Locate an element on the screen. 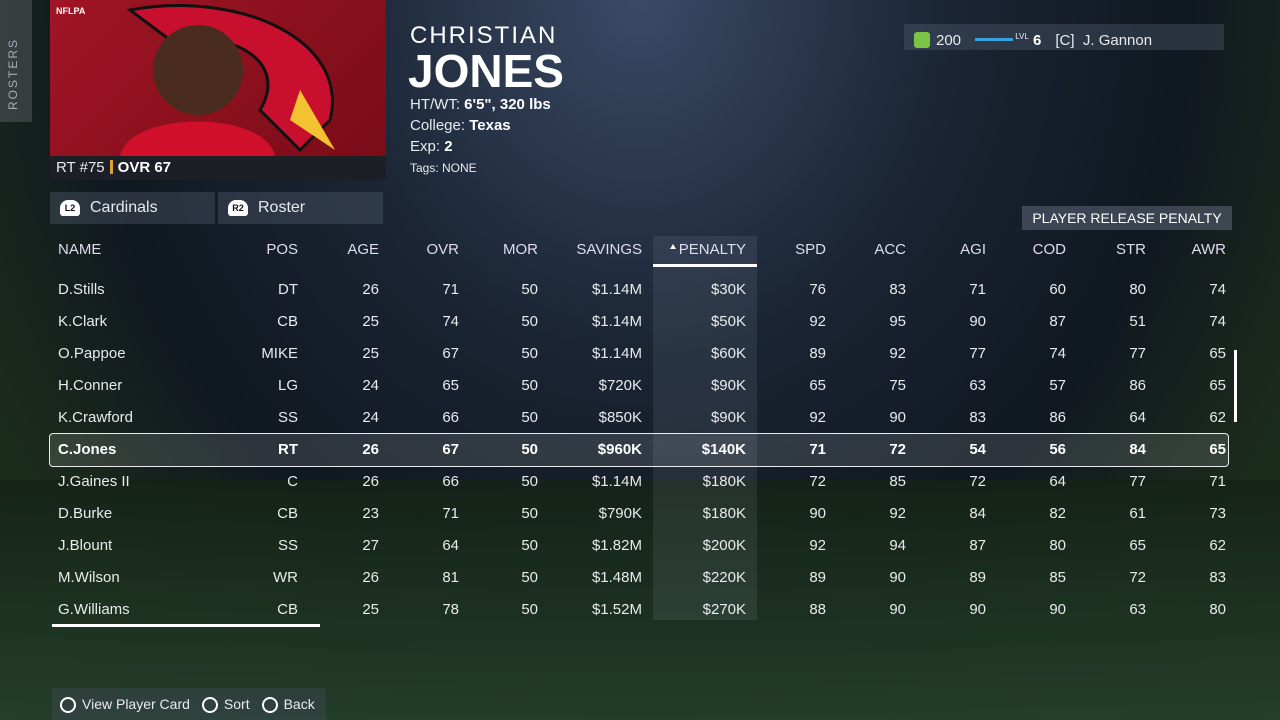  table-cell: 60 is located at coordinates (1057, 289).